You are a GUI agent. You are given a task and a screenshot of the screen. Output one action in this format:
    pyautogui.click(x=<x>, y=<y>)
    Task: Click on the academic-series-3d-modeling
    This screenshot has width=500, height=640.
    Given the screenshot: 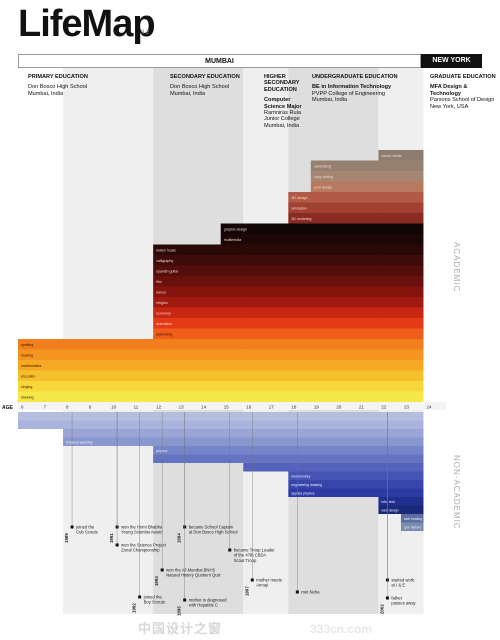 What is the action you would take?
    pyautogui.click(x=356, y=218)
    